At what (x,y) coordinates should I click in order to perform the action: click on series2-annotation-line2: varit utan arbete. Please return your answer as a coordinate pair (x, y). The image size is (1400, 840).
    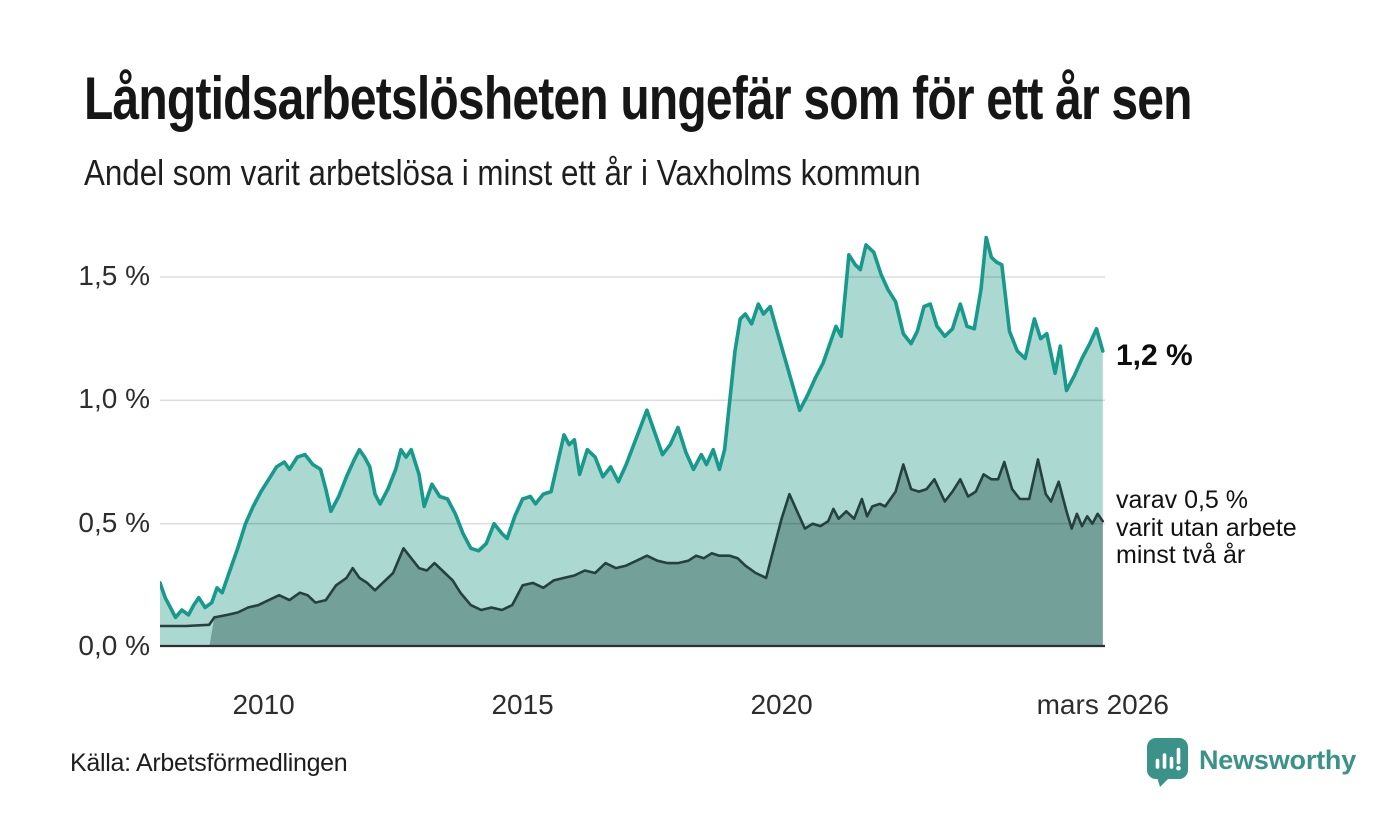
    Looking at the image, I should click on (1206, 527).